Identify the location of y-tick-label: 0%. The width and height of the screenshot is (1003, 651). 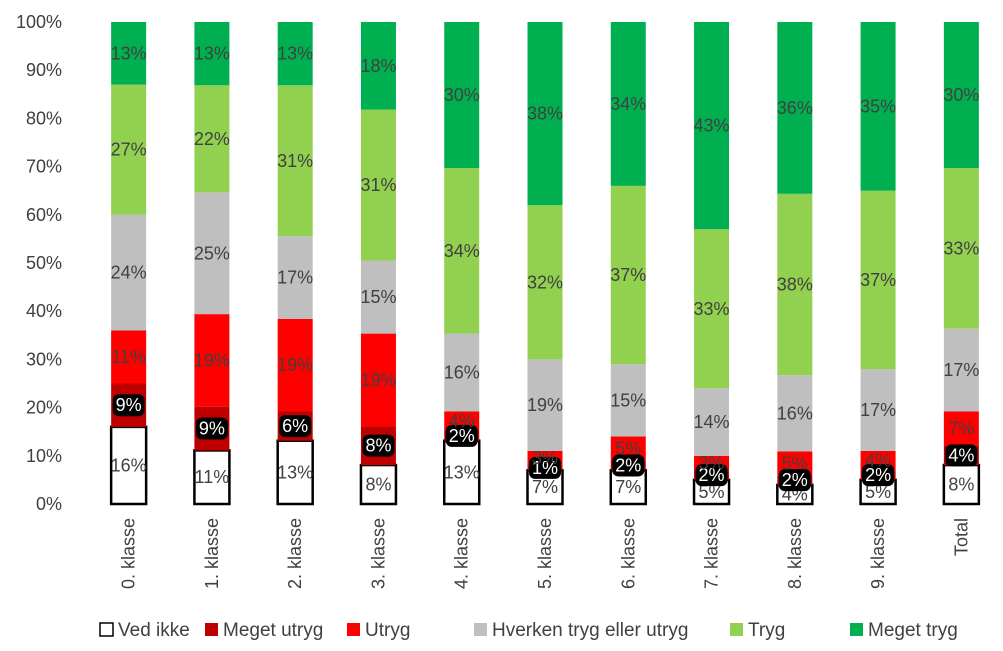
(49, 504).